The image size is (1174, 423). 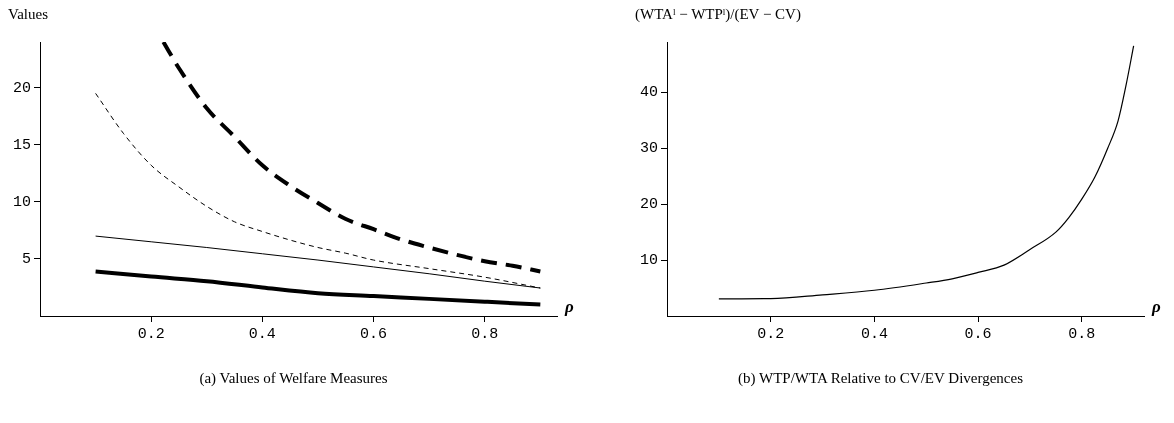 I want to click on text: (a) Values of Welfare Measures, so click(x=293, y=378).